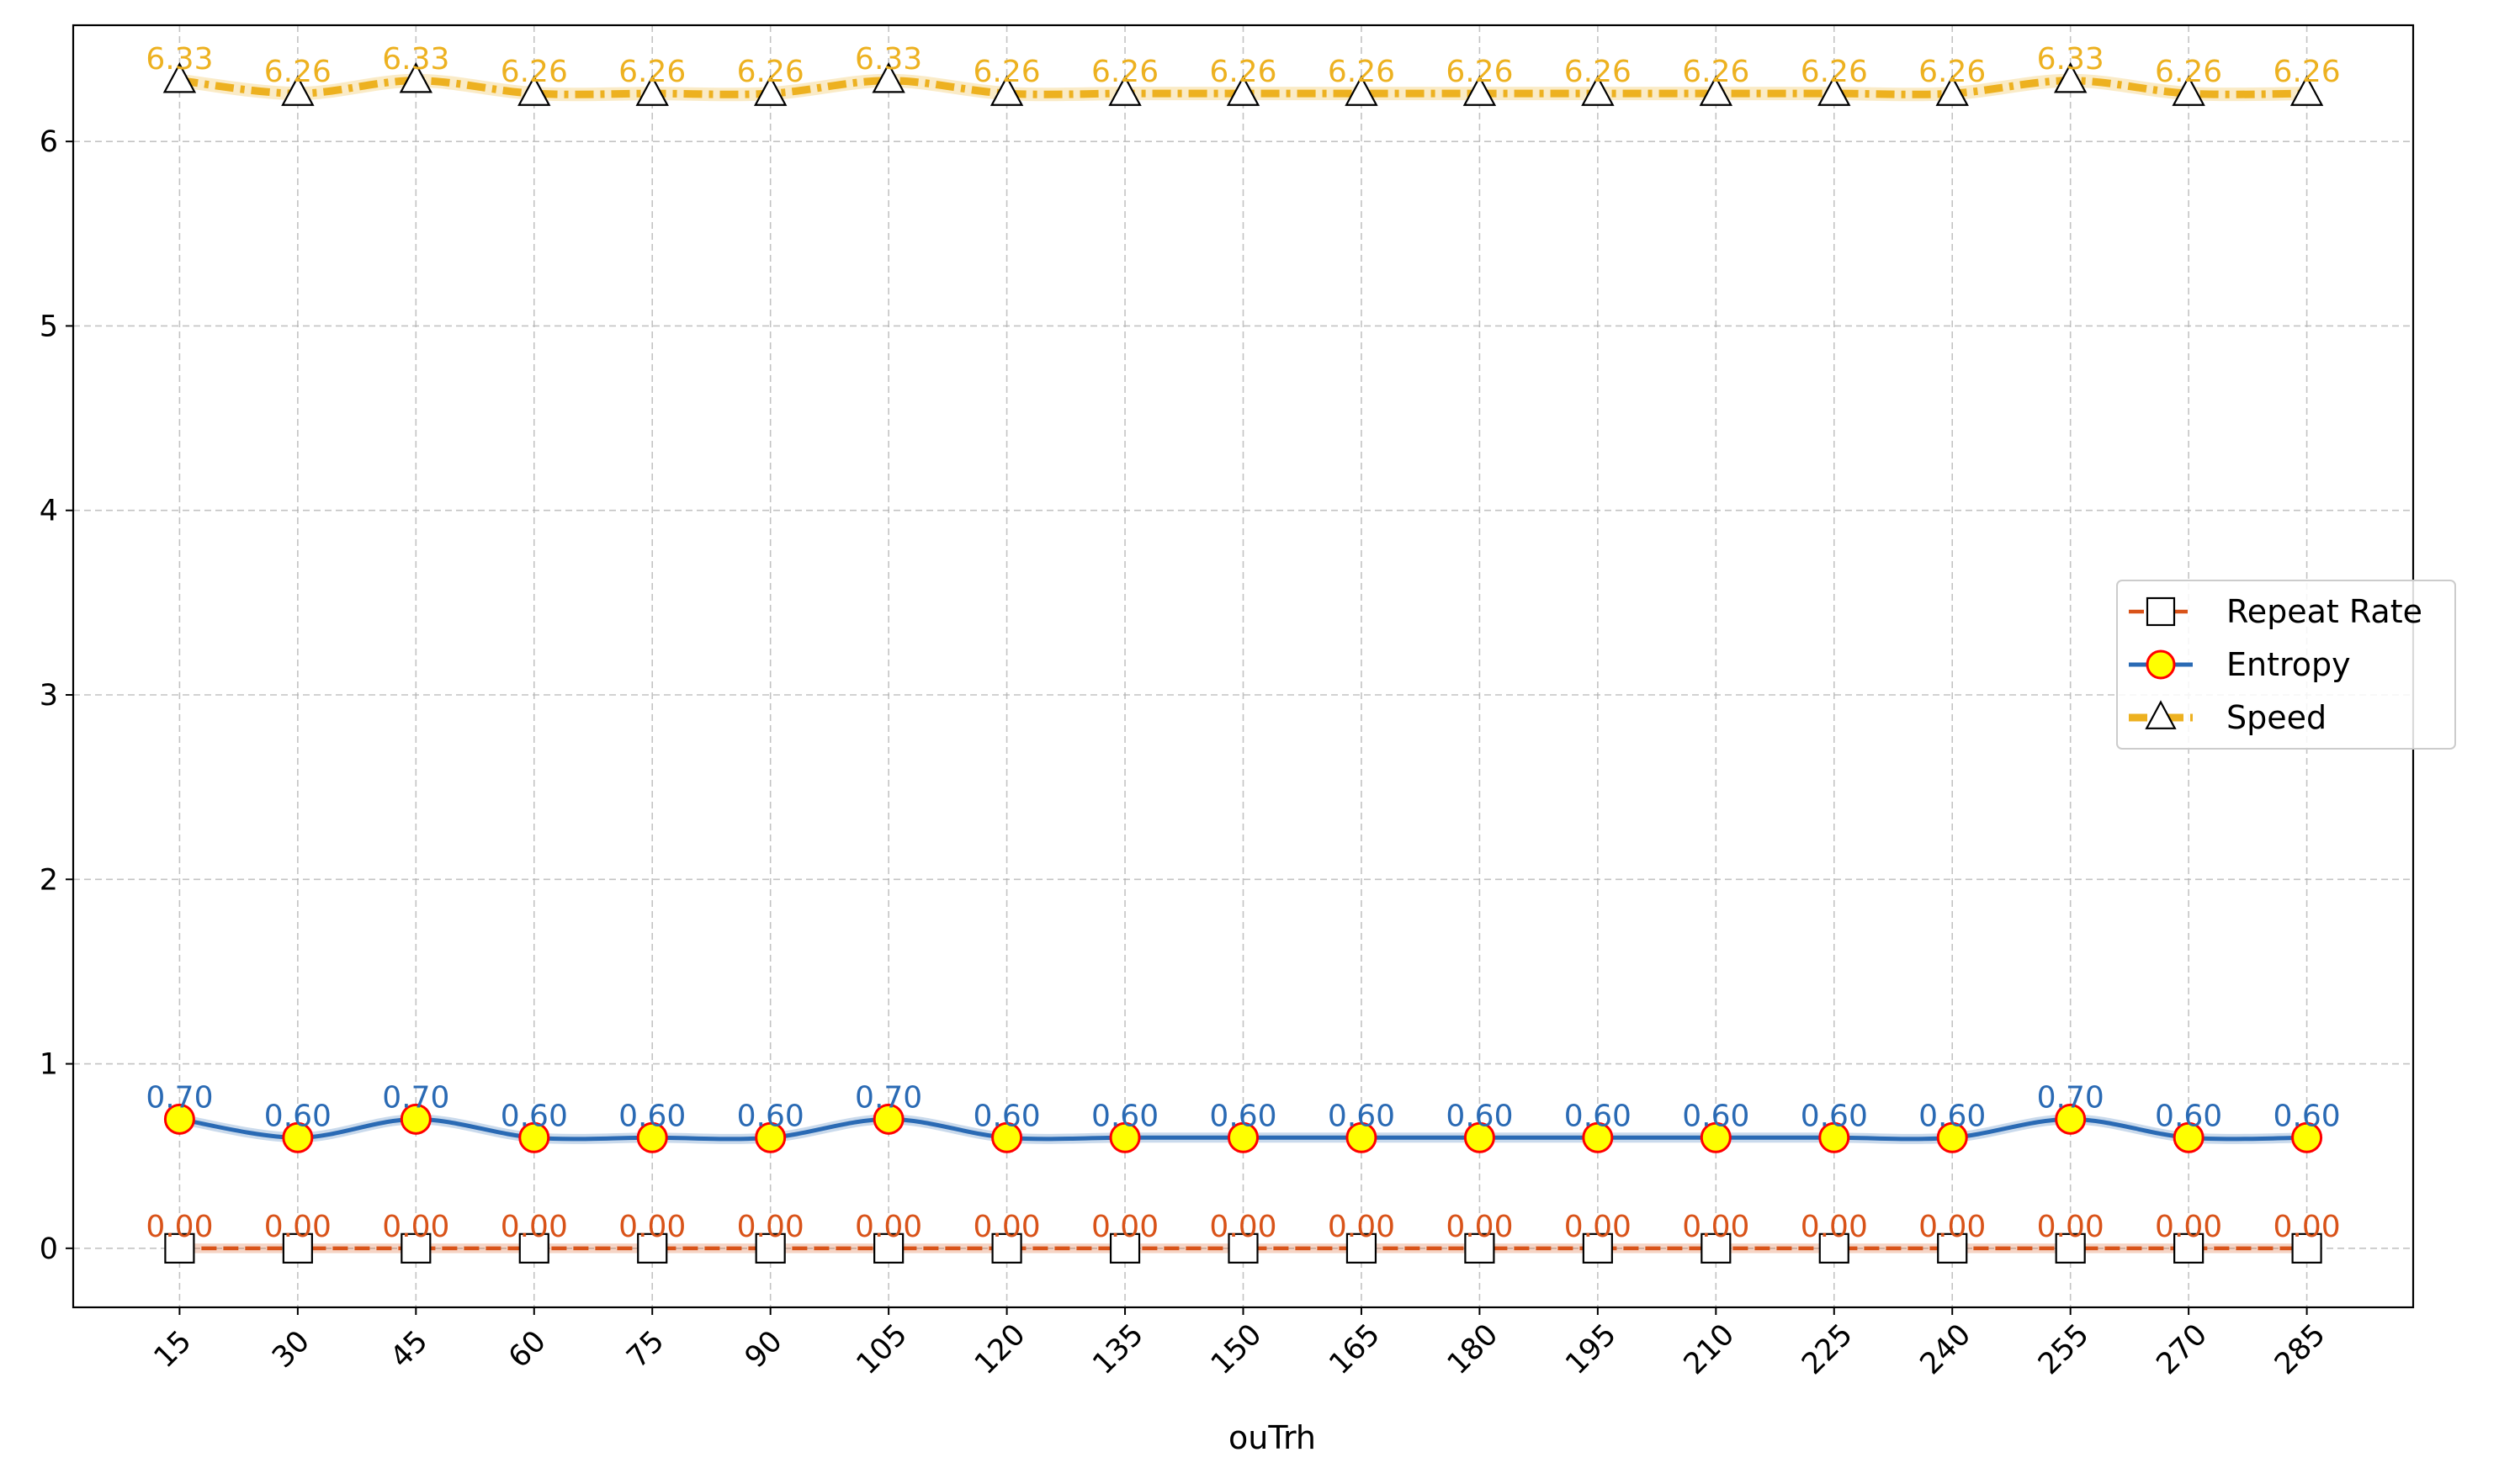 The image size is (2499, 1484). Describe the element at coordinates (49, 326) in the screenshot. I see `y-tick-label: 5` at that location.